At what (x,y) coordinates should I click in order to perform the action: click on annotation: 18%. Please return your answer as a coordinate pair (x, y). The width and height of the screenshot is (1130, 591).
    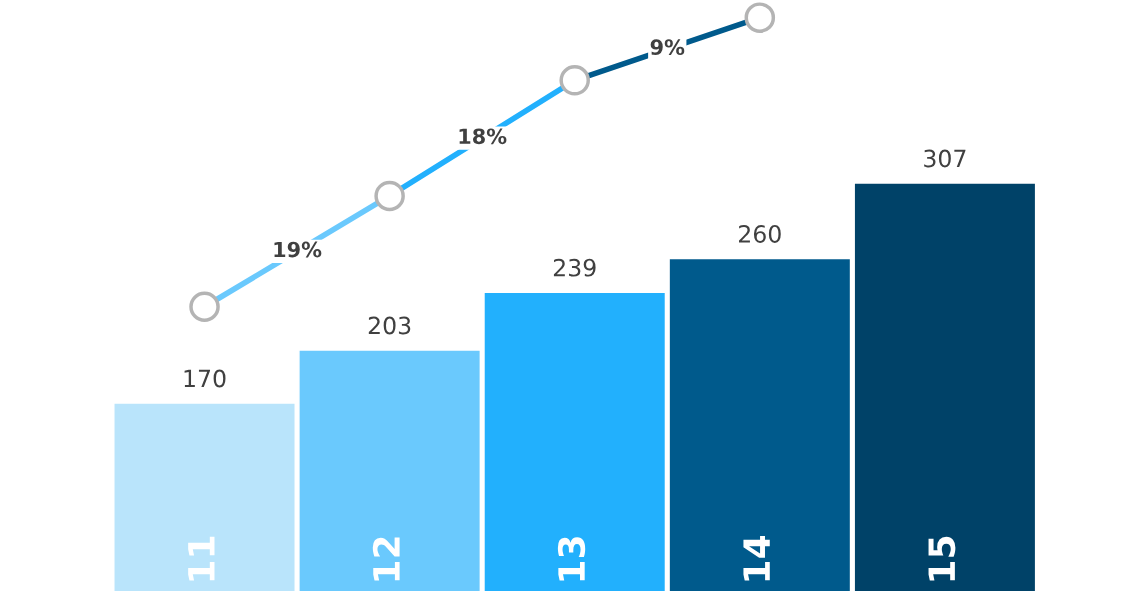
    Looking at the image, I should click on (483, 136).